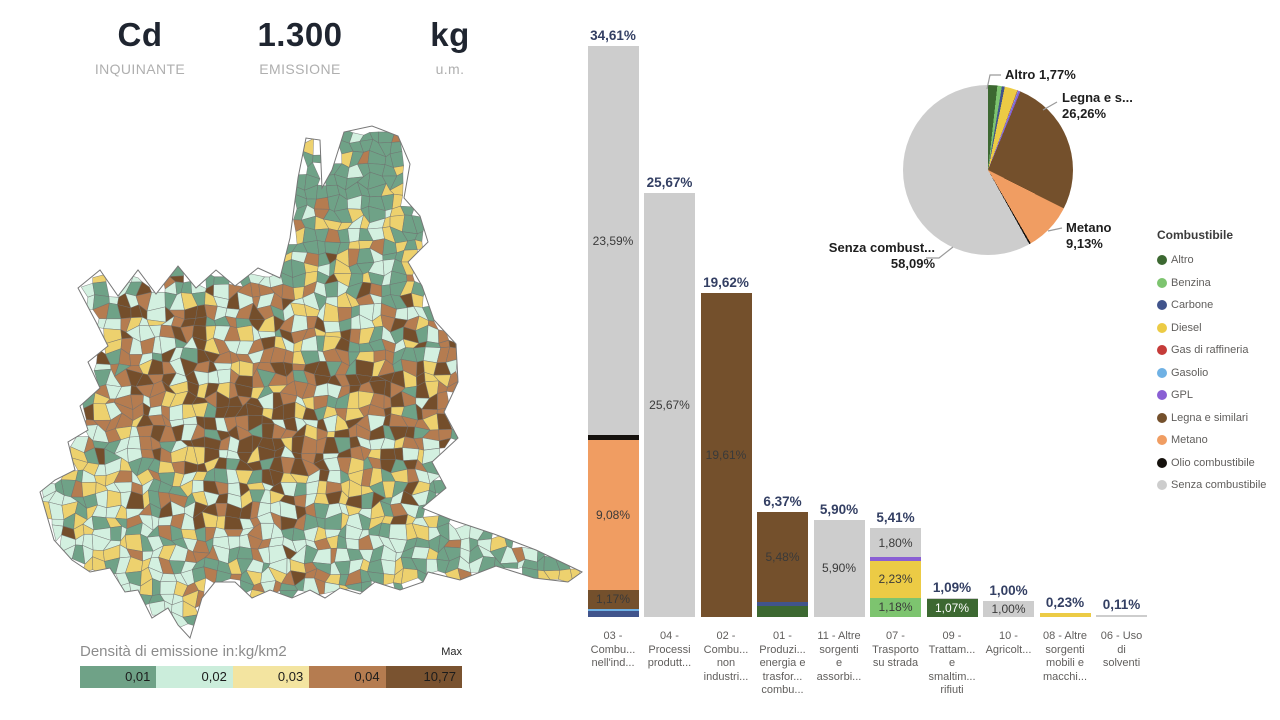 The width and height of the screenshot is (1280, 720). What do you see at coordinates (1217, 485) in the screenshot?
I see `legend-item-senza-combustibile: Senza combustibile` at bounding box center [1217, 485].